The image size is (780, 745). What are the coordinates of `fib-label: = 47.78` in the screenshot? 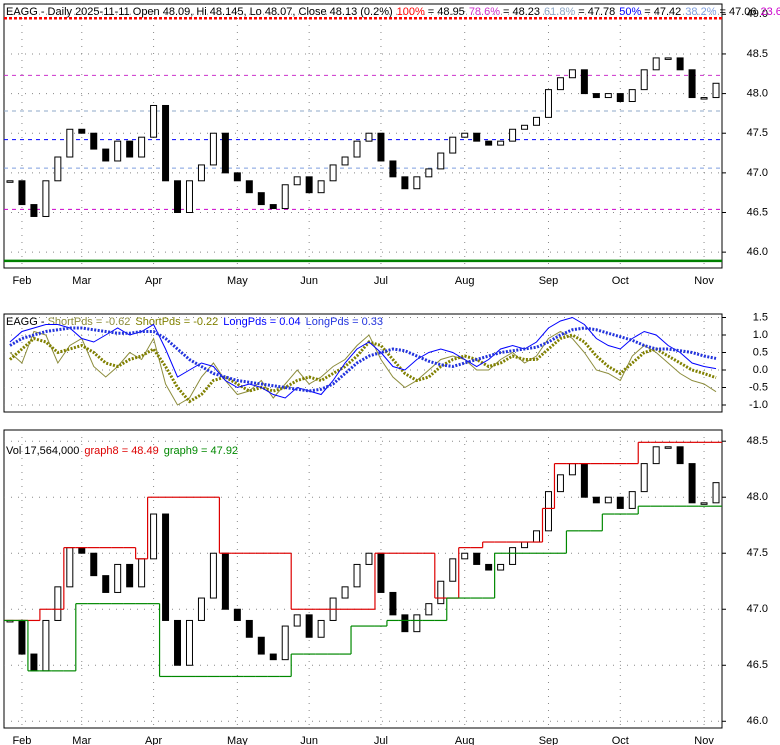 It's located at (596, 12).